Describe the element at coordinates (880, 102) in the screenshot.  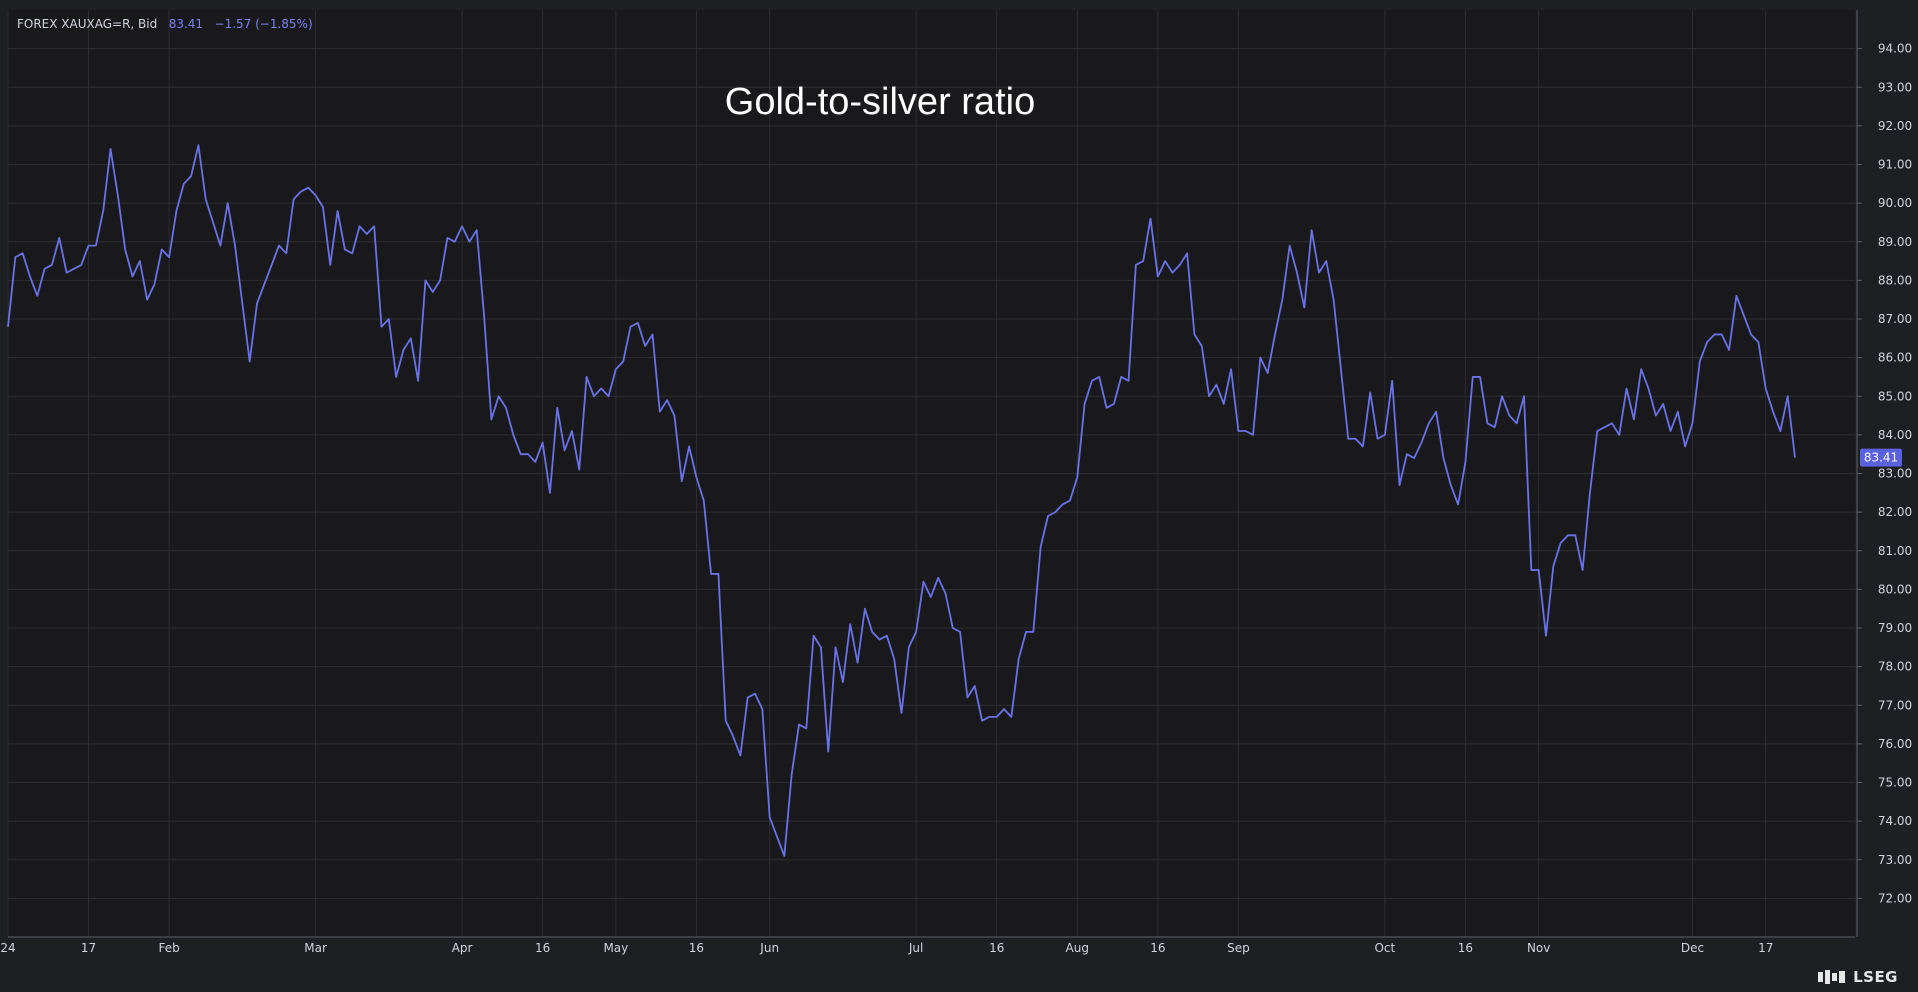
I see `chart-title: Gold-to-silver ratio` at that location.